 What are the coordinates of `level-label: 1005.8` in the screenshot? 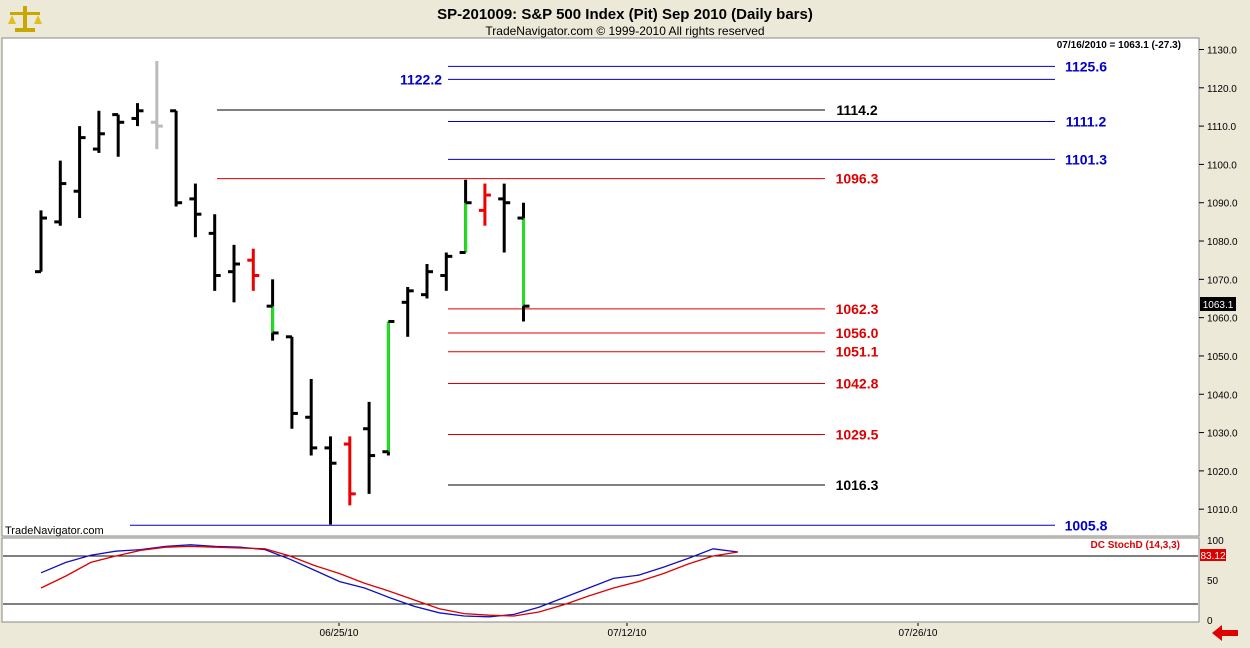 It's located at (1086, 525).